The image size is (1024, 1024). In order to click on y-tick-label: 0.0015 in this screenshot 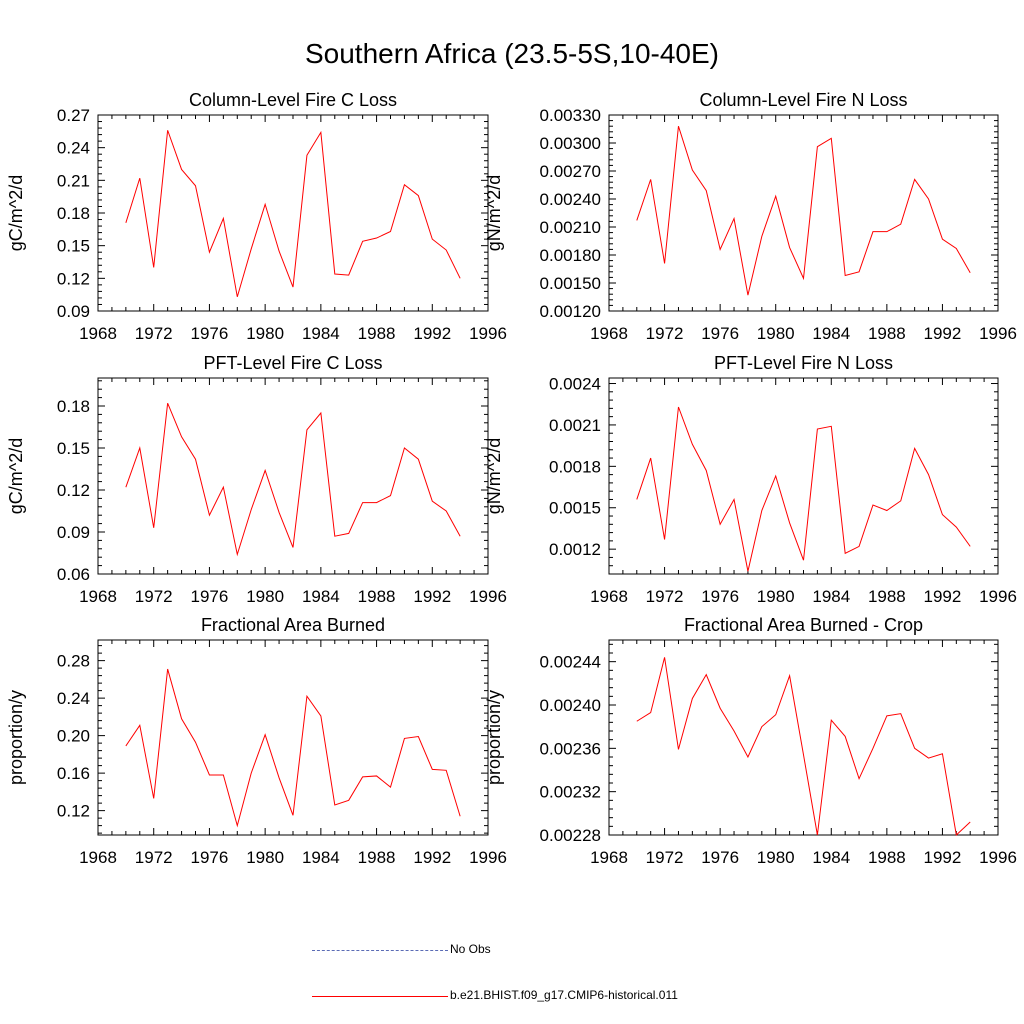, I will do `click(575, 508)`.